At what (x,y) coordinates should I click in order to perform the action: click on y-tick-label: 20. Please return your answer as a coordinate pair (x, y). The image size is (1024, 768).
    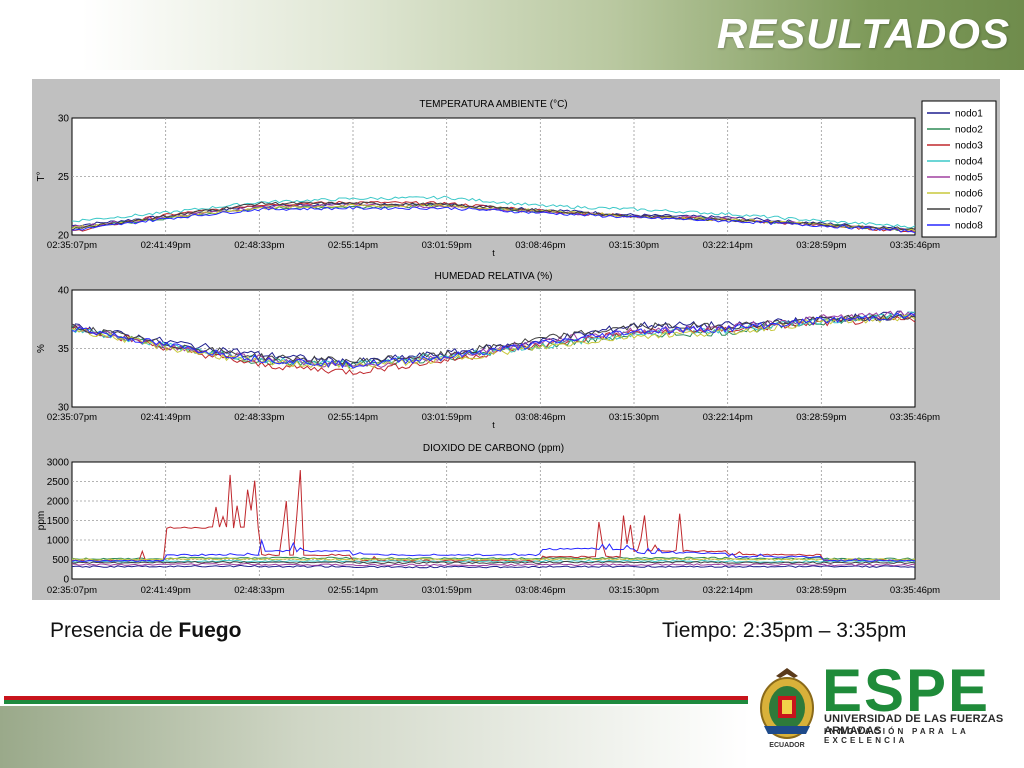
    Looking at the image, I should click on (64, 236).